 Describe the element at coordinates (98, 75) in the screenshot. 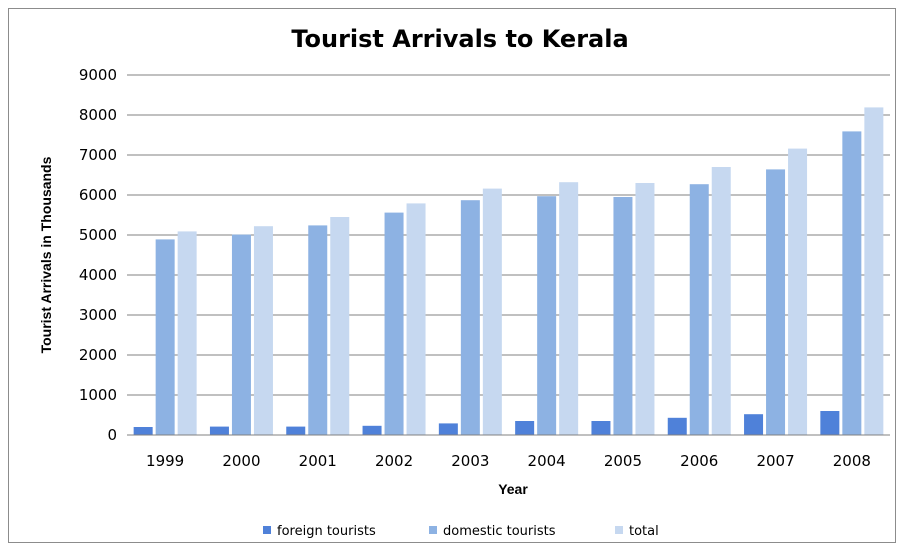

I see `y-tick-label: 9000` at that location.